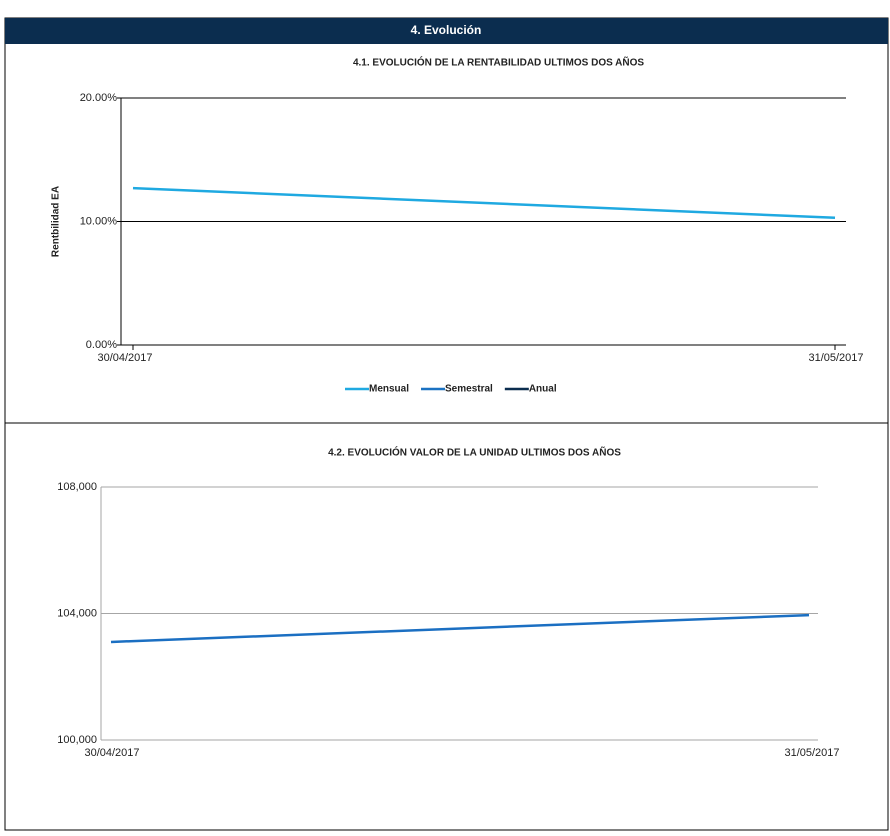 This screenshot has height=836, width=890. What do you see at coordinates (99, 98) in the screenshot?
I see `y-tick-label: 20.00%` at bounding box center [99, 98].